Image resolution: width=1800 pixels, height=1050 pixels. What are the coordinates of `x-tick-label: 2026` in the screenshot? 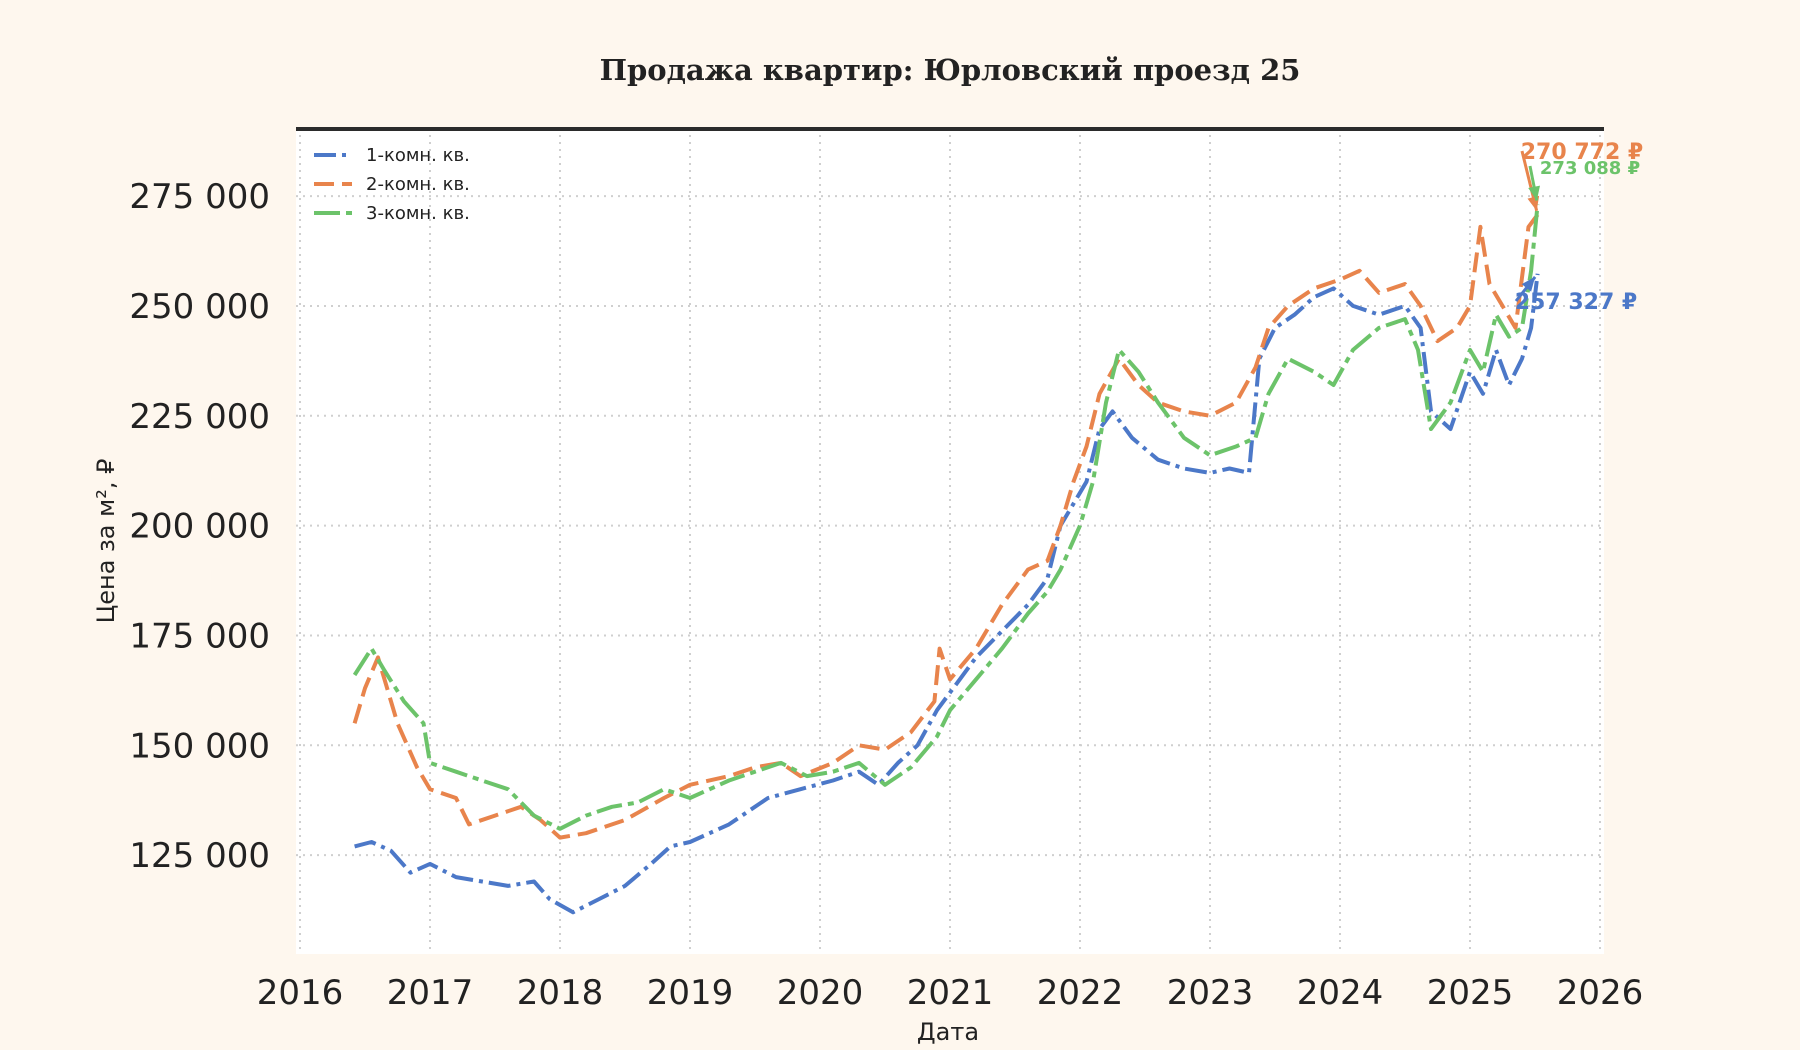 It's located at (1600, 993).